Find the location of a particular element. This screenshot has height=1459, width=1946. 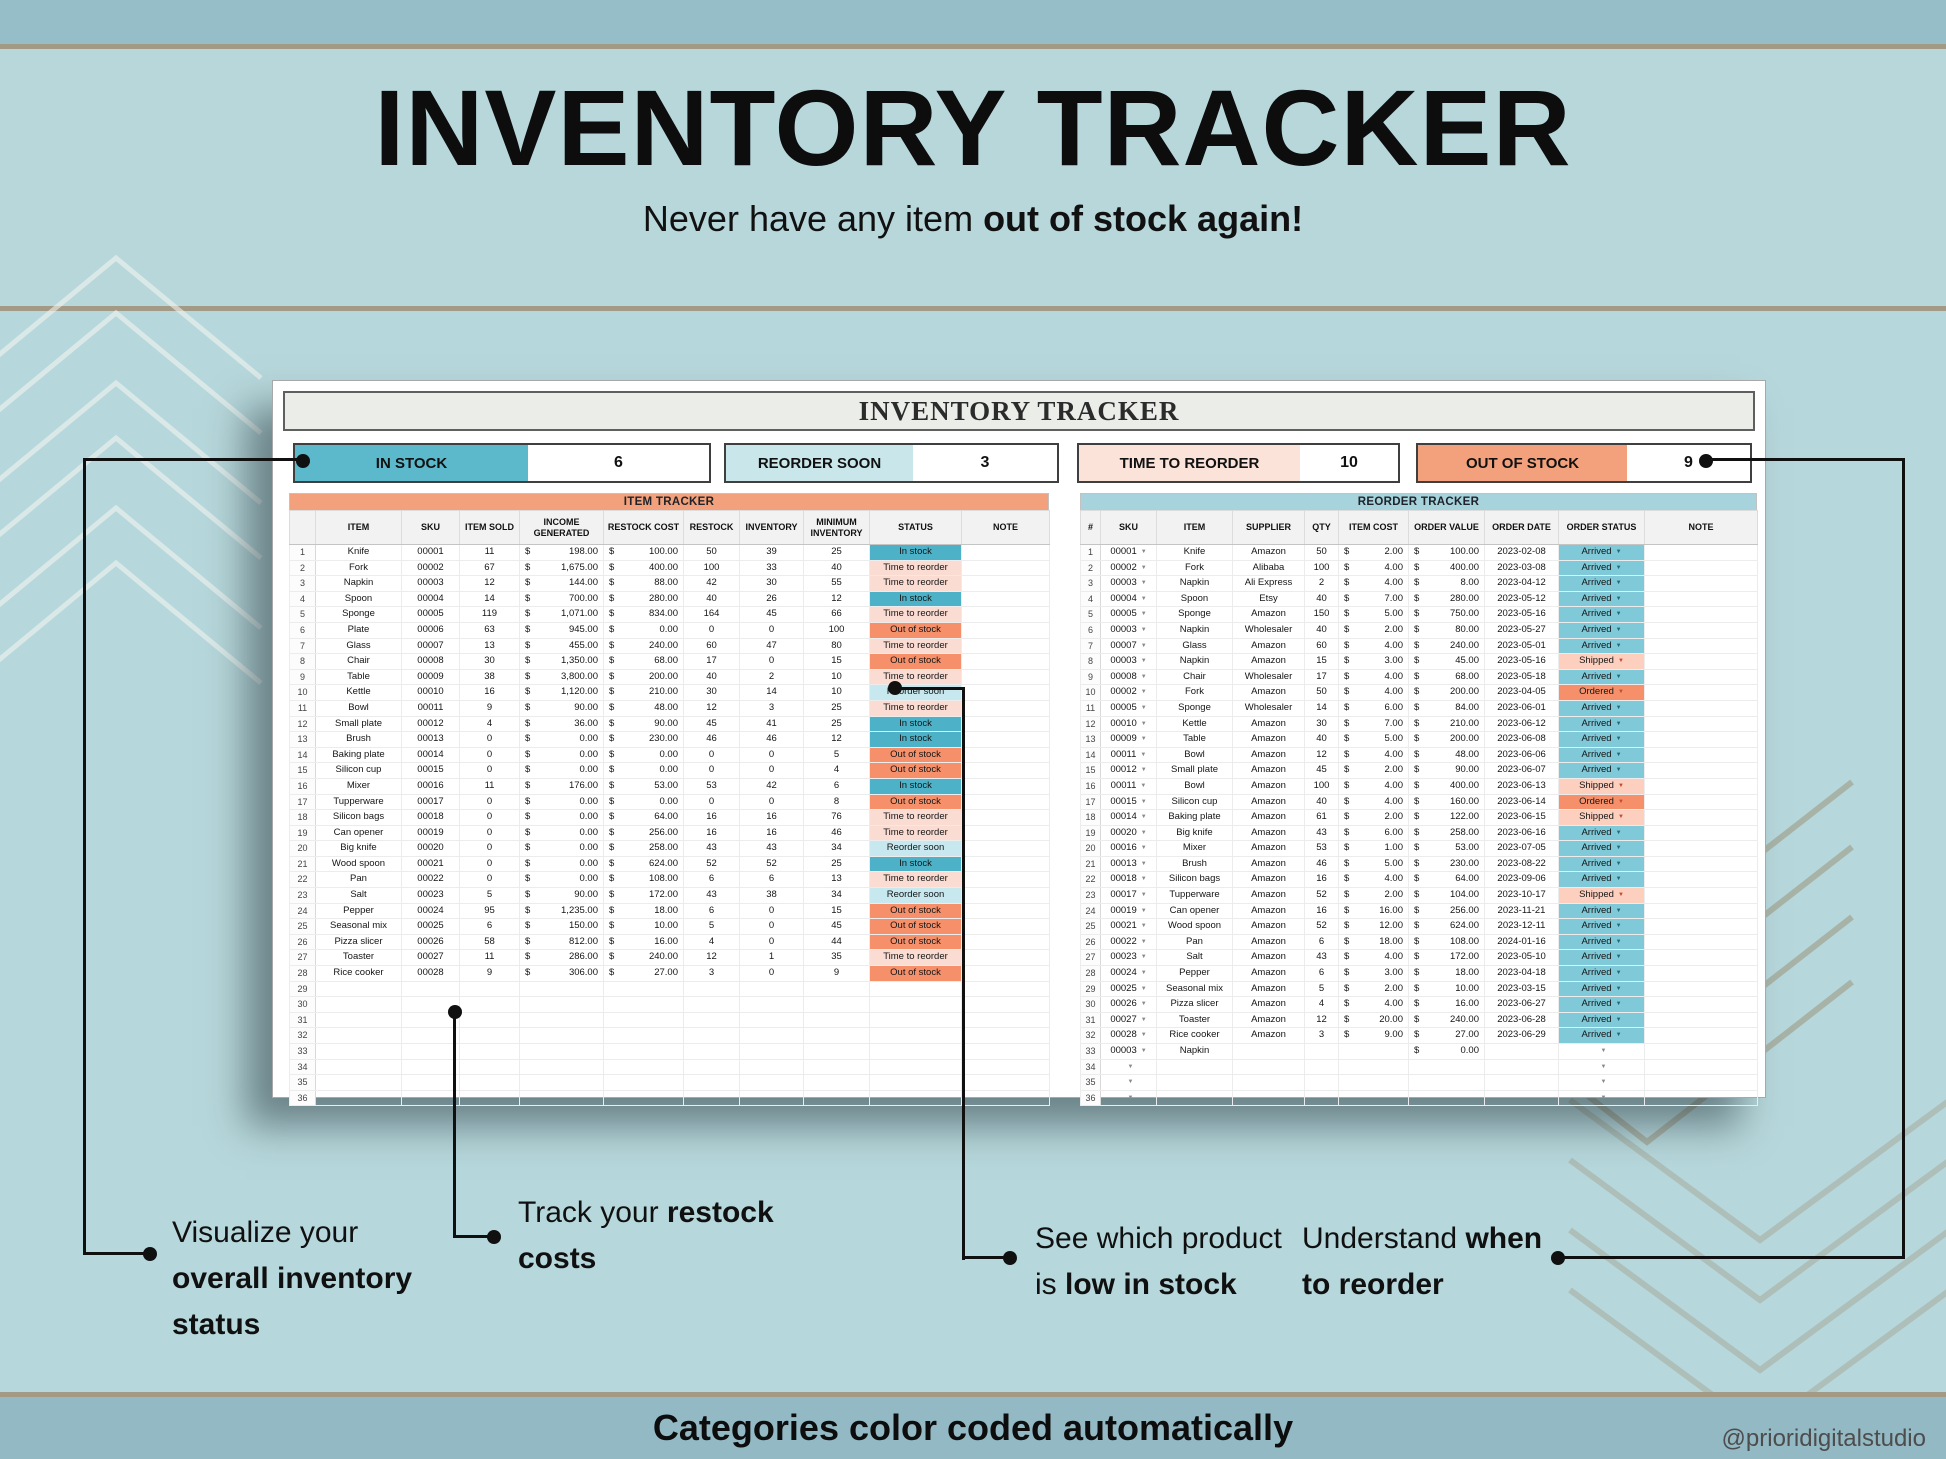

sku-dropdown-cell: 00013 ▼ is located at coordinates (1128, 864).